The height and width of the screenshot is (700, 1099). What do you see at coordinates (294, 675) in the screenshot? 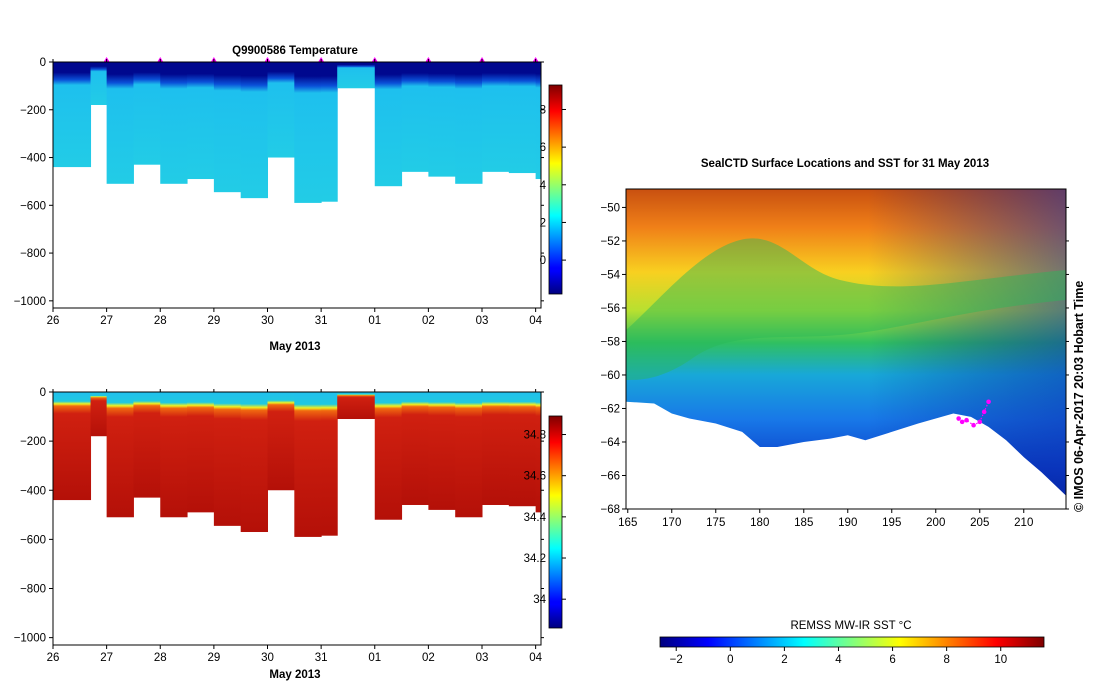
I see `salinity-xlabel: May 2013` at bounding box center [294, 675].